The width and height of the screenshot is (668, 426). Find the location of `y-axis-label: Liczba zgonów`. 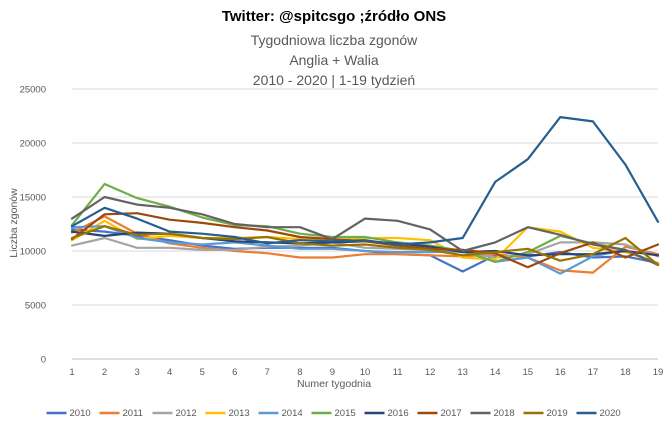

y-axis-label: Liczba zgonów is located at coordinates (14, 223).